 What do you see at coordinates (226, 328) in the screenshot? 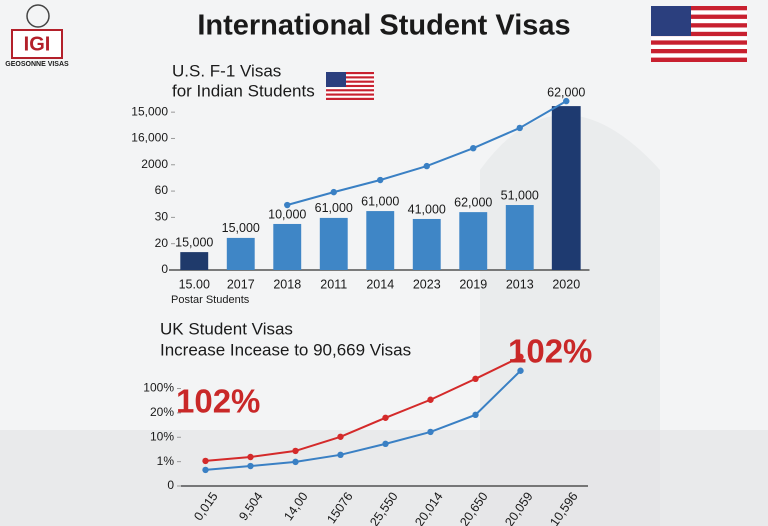
I see `chart-title: UK Student Visas` at bounding box center [226, 328].